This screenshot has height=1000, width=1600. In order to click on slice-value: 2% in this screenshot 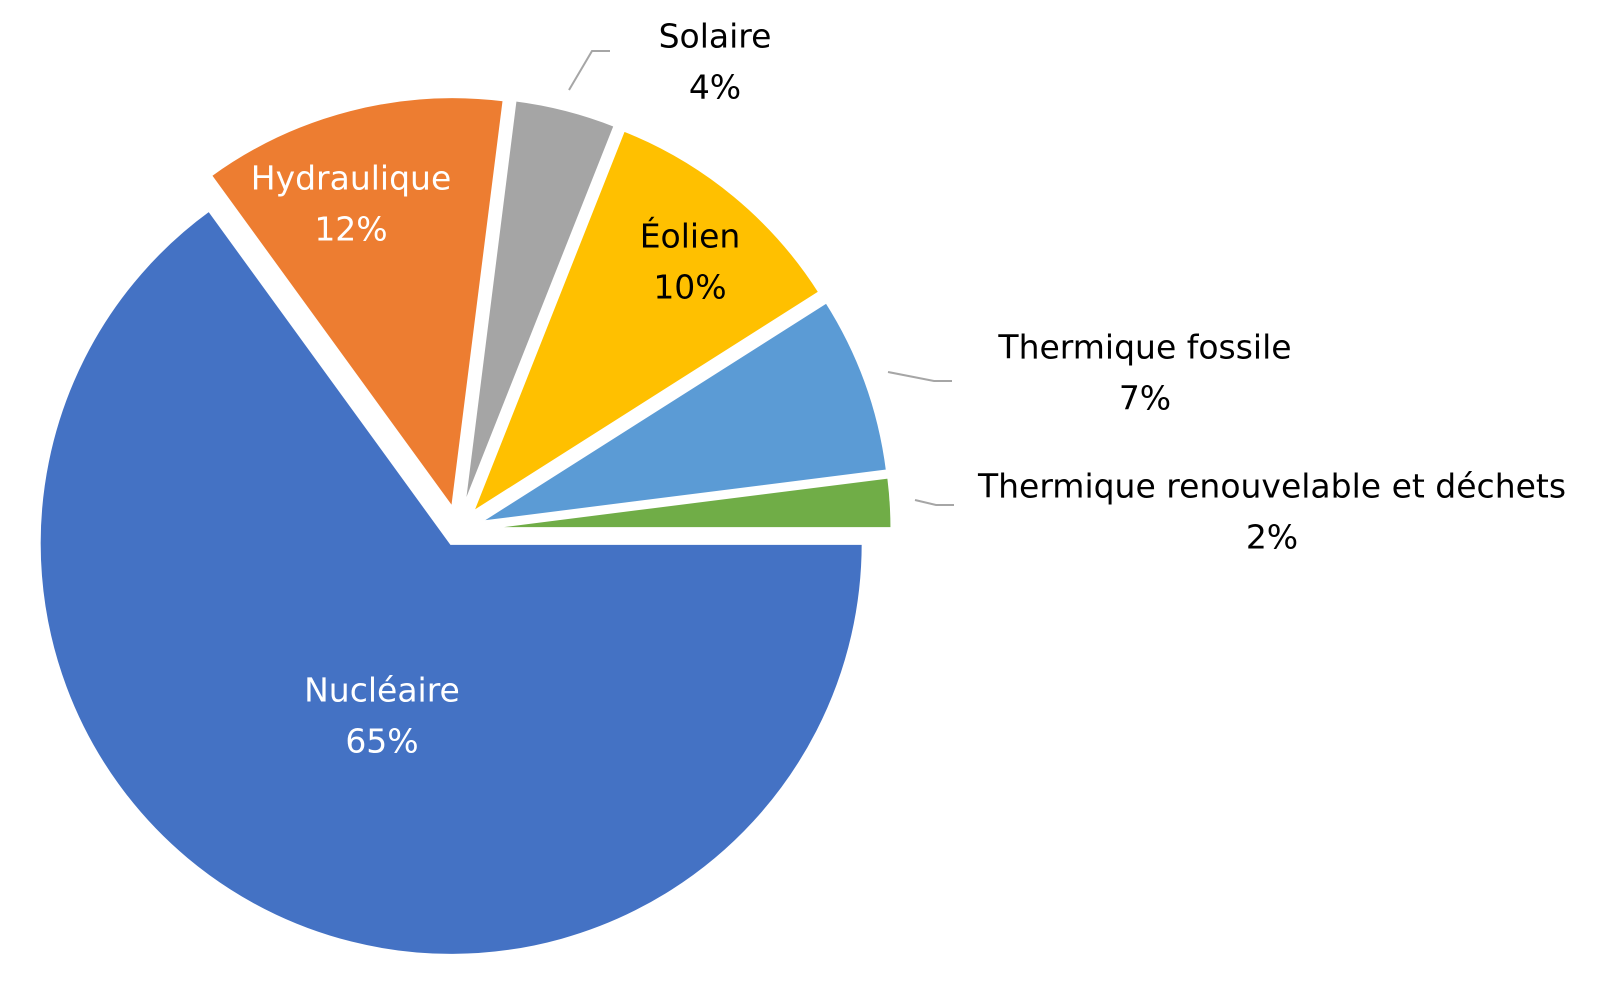, I will do `click(1272, 537)`.